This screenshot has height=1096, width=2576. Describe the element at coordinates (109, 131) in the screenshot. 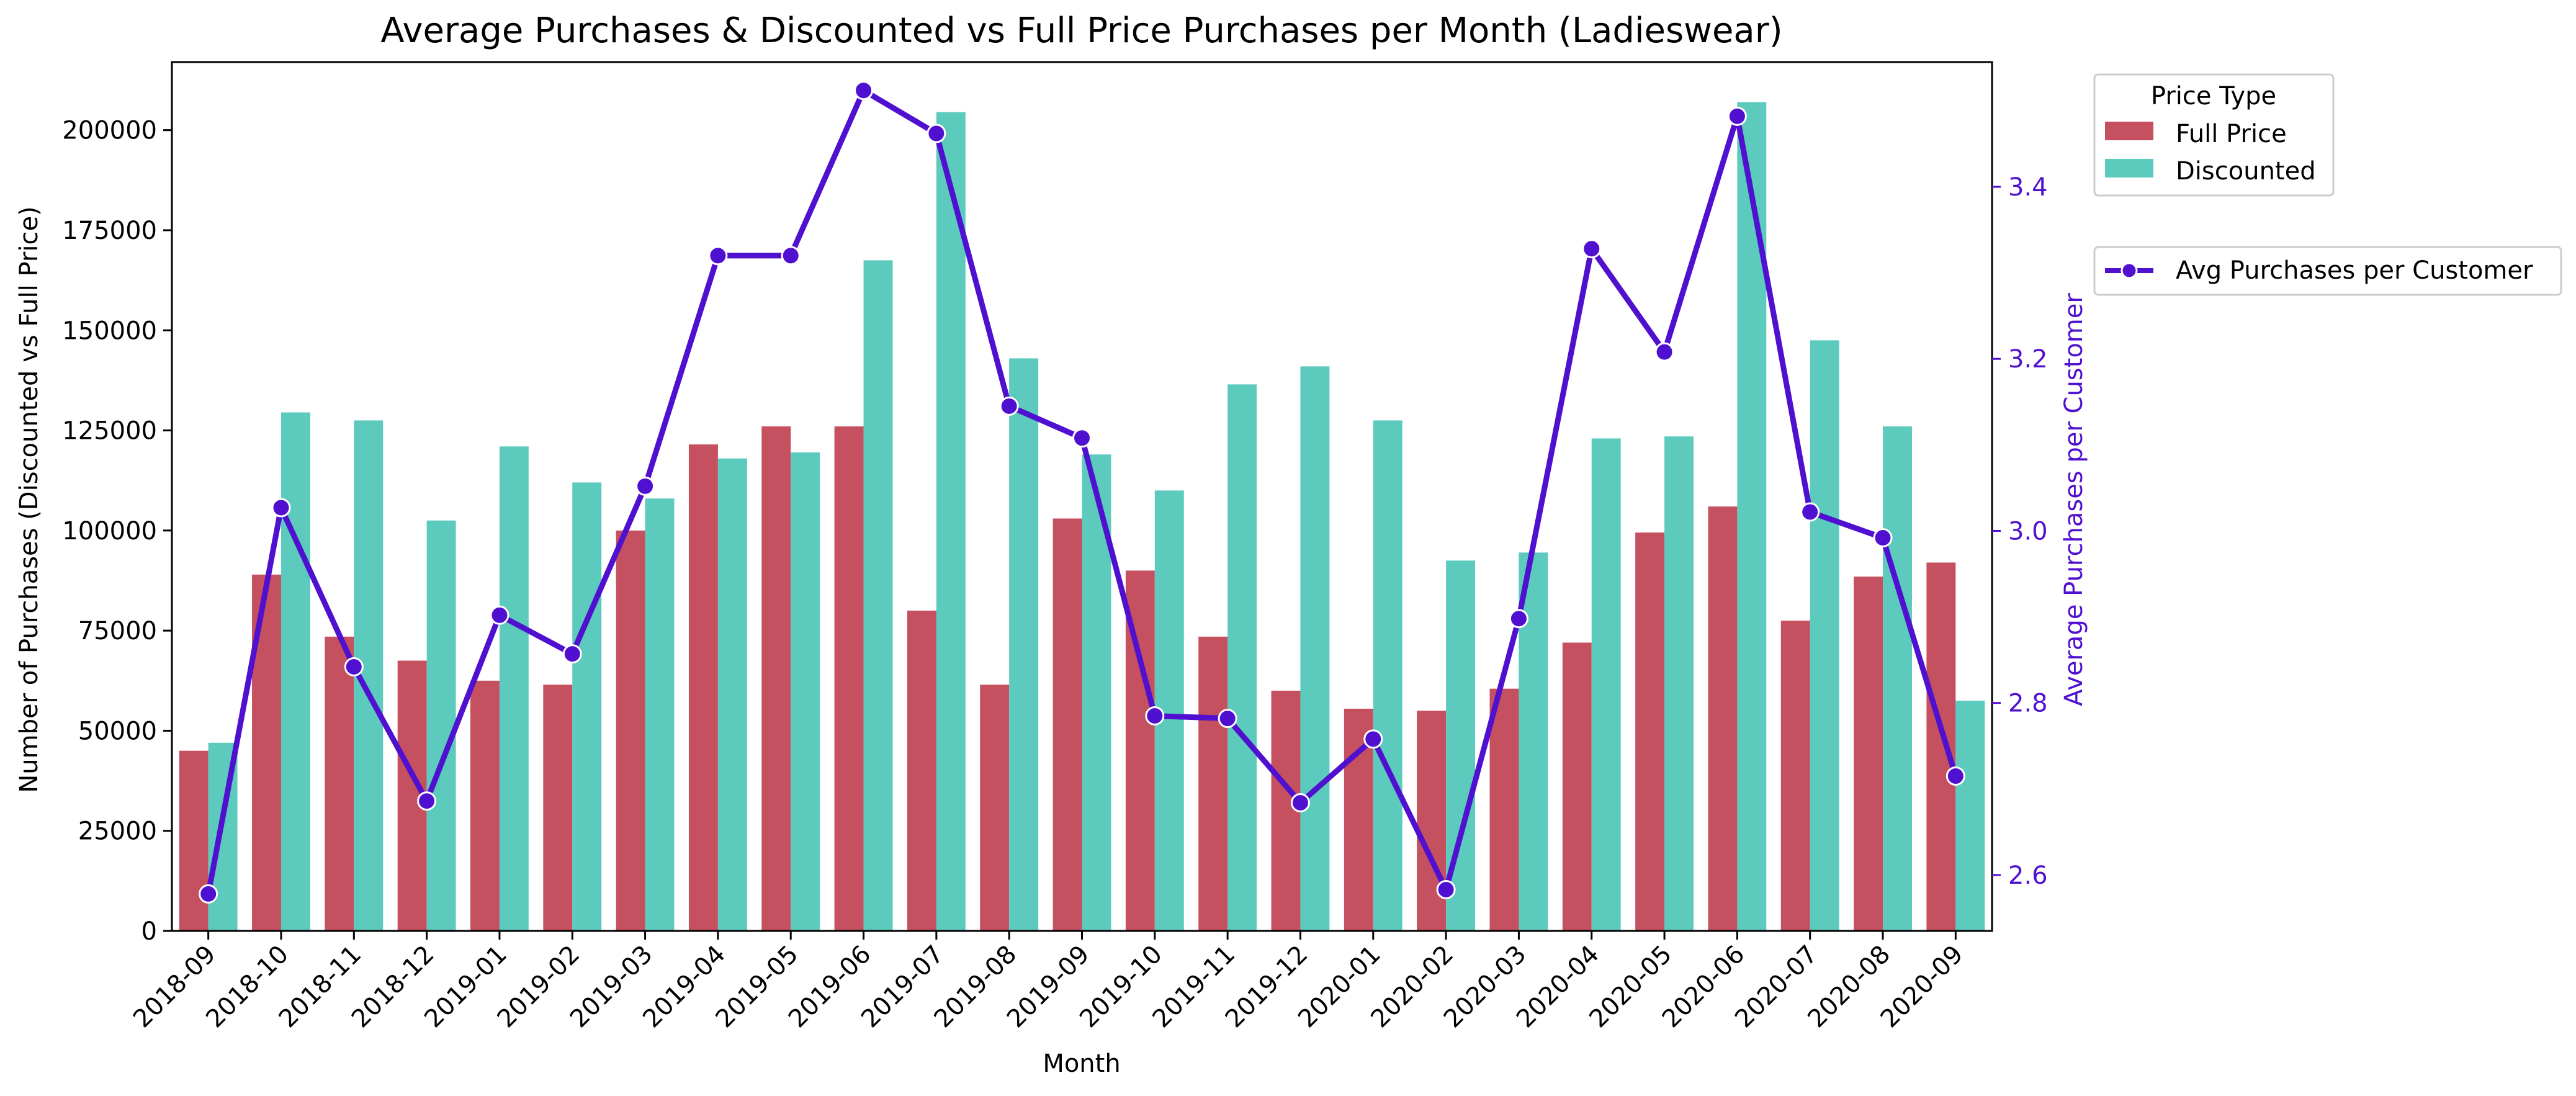

I see `y-tick-label: 200000` at that location.